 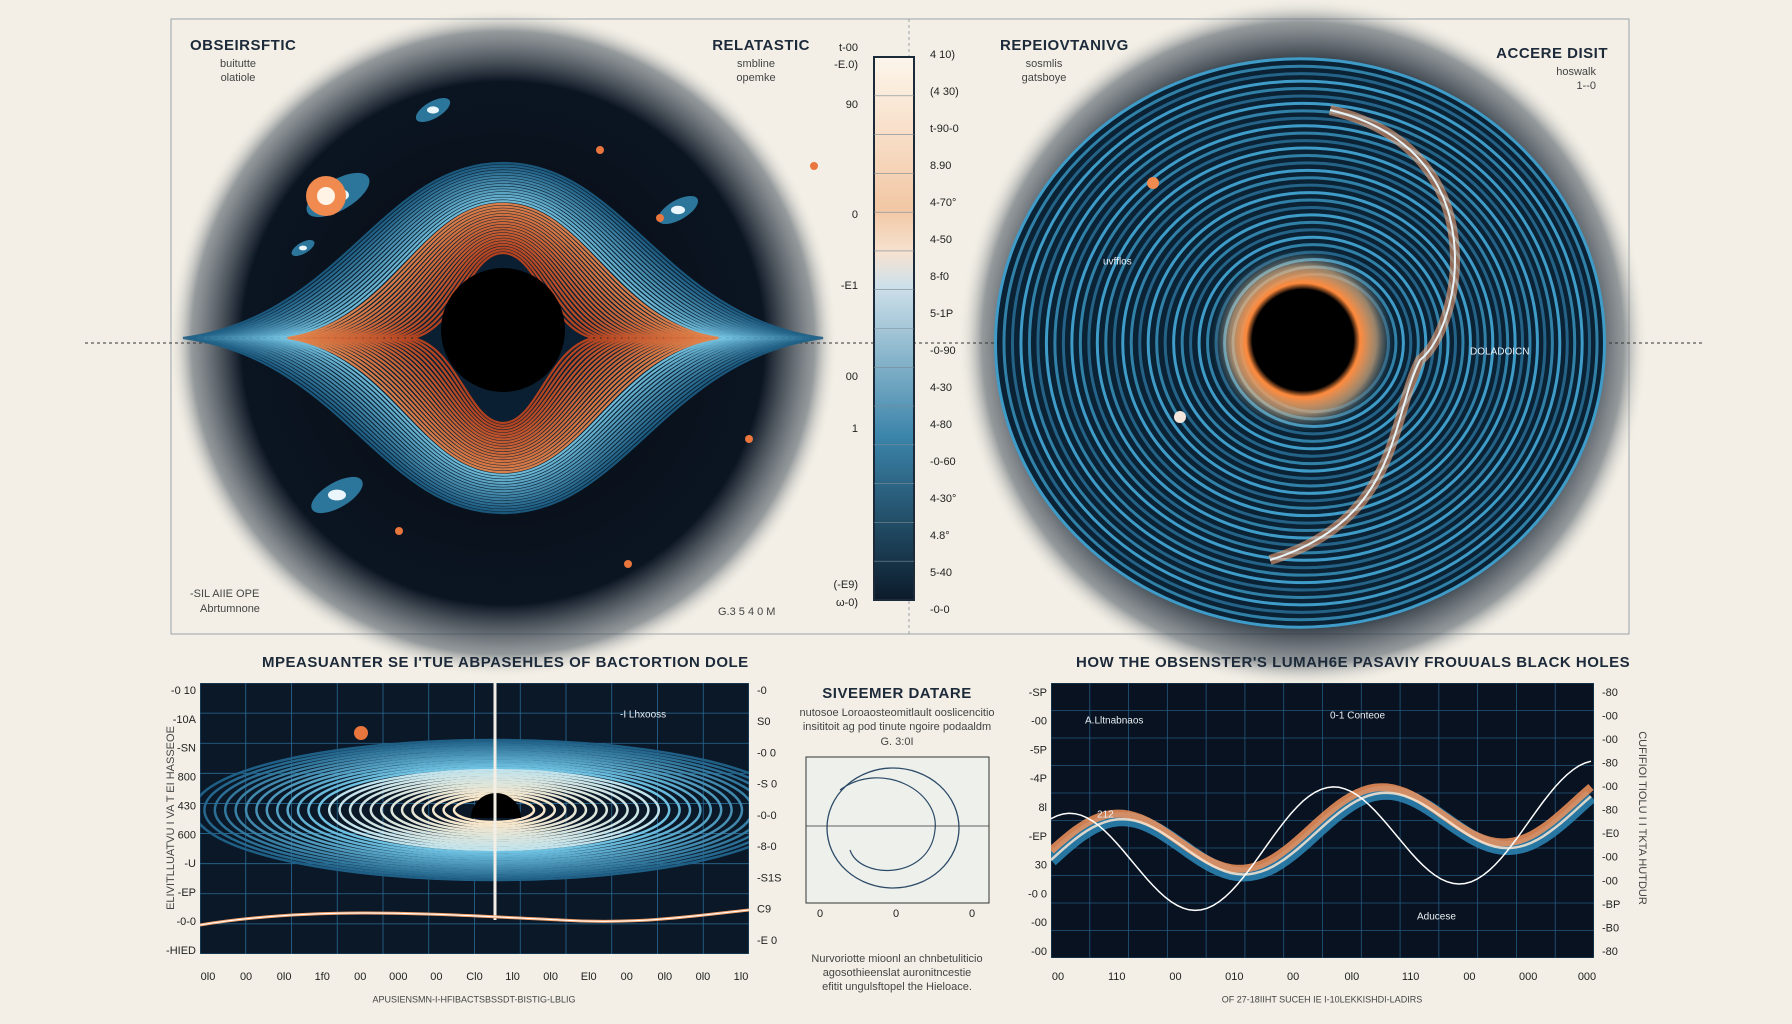 What do you see at coordinates (1610, 928) in the screenshot?
I see `tick-label: -B0` at bounding box center [1610, 928].